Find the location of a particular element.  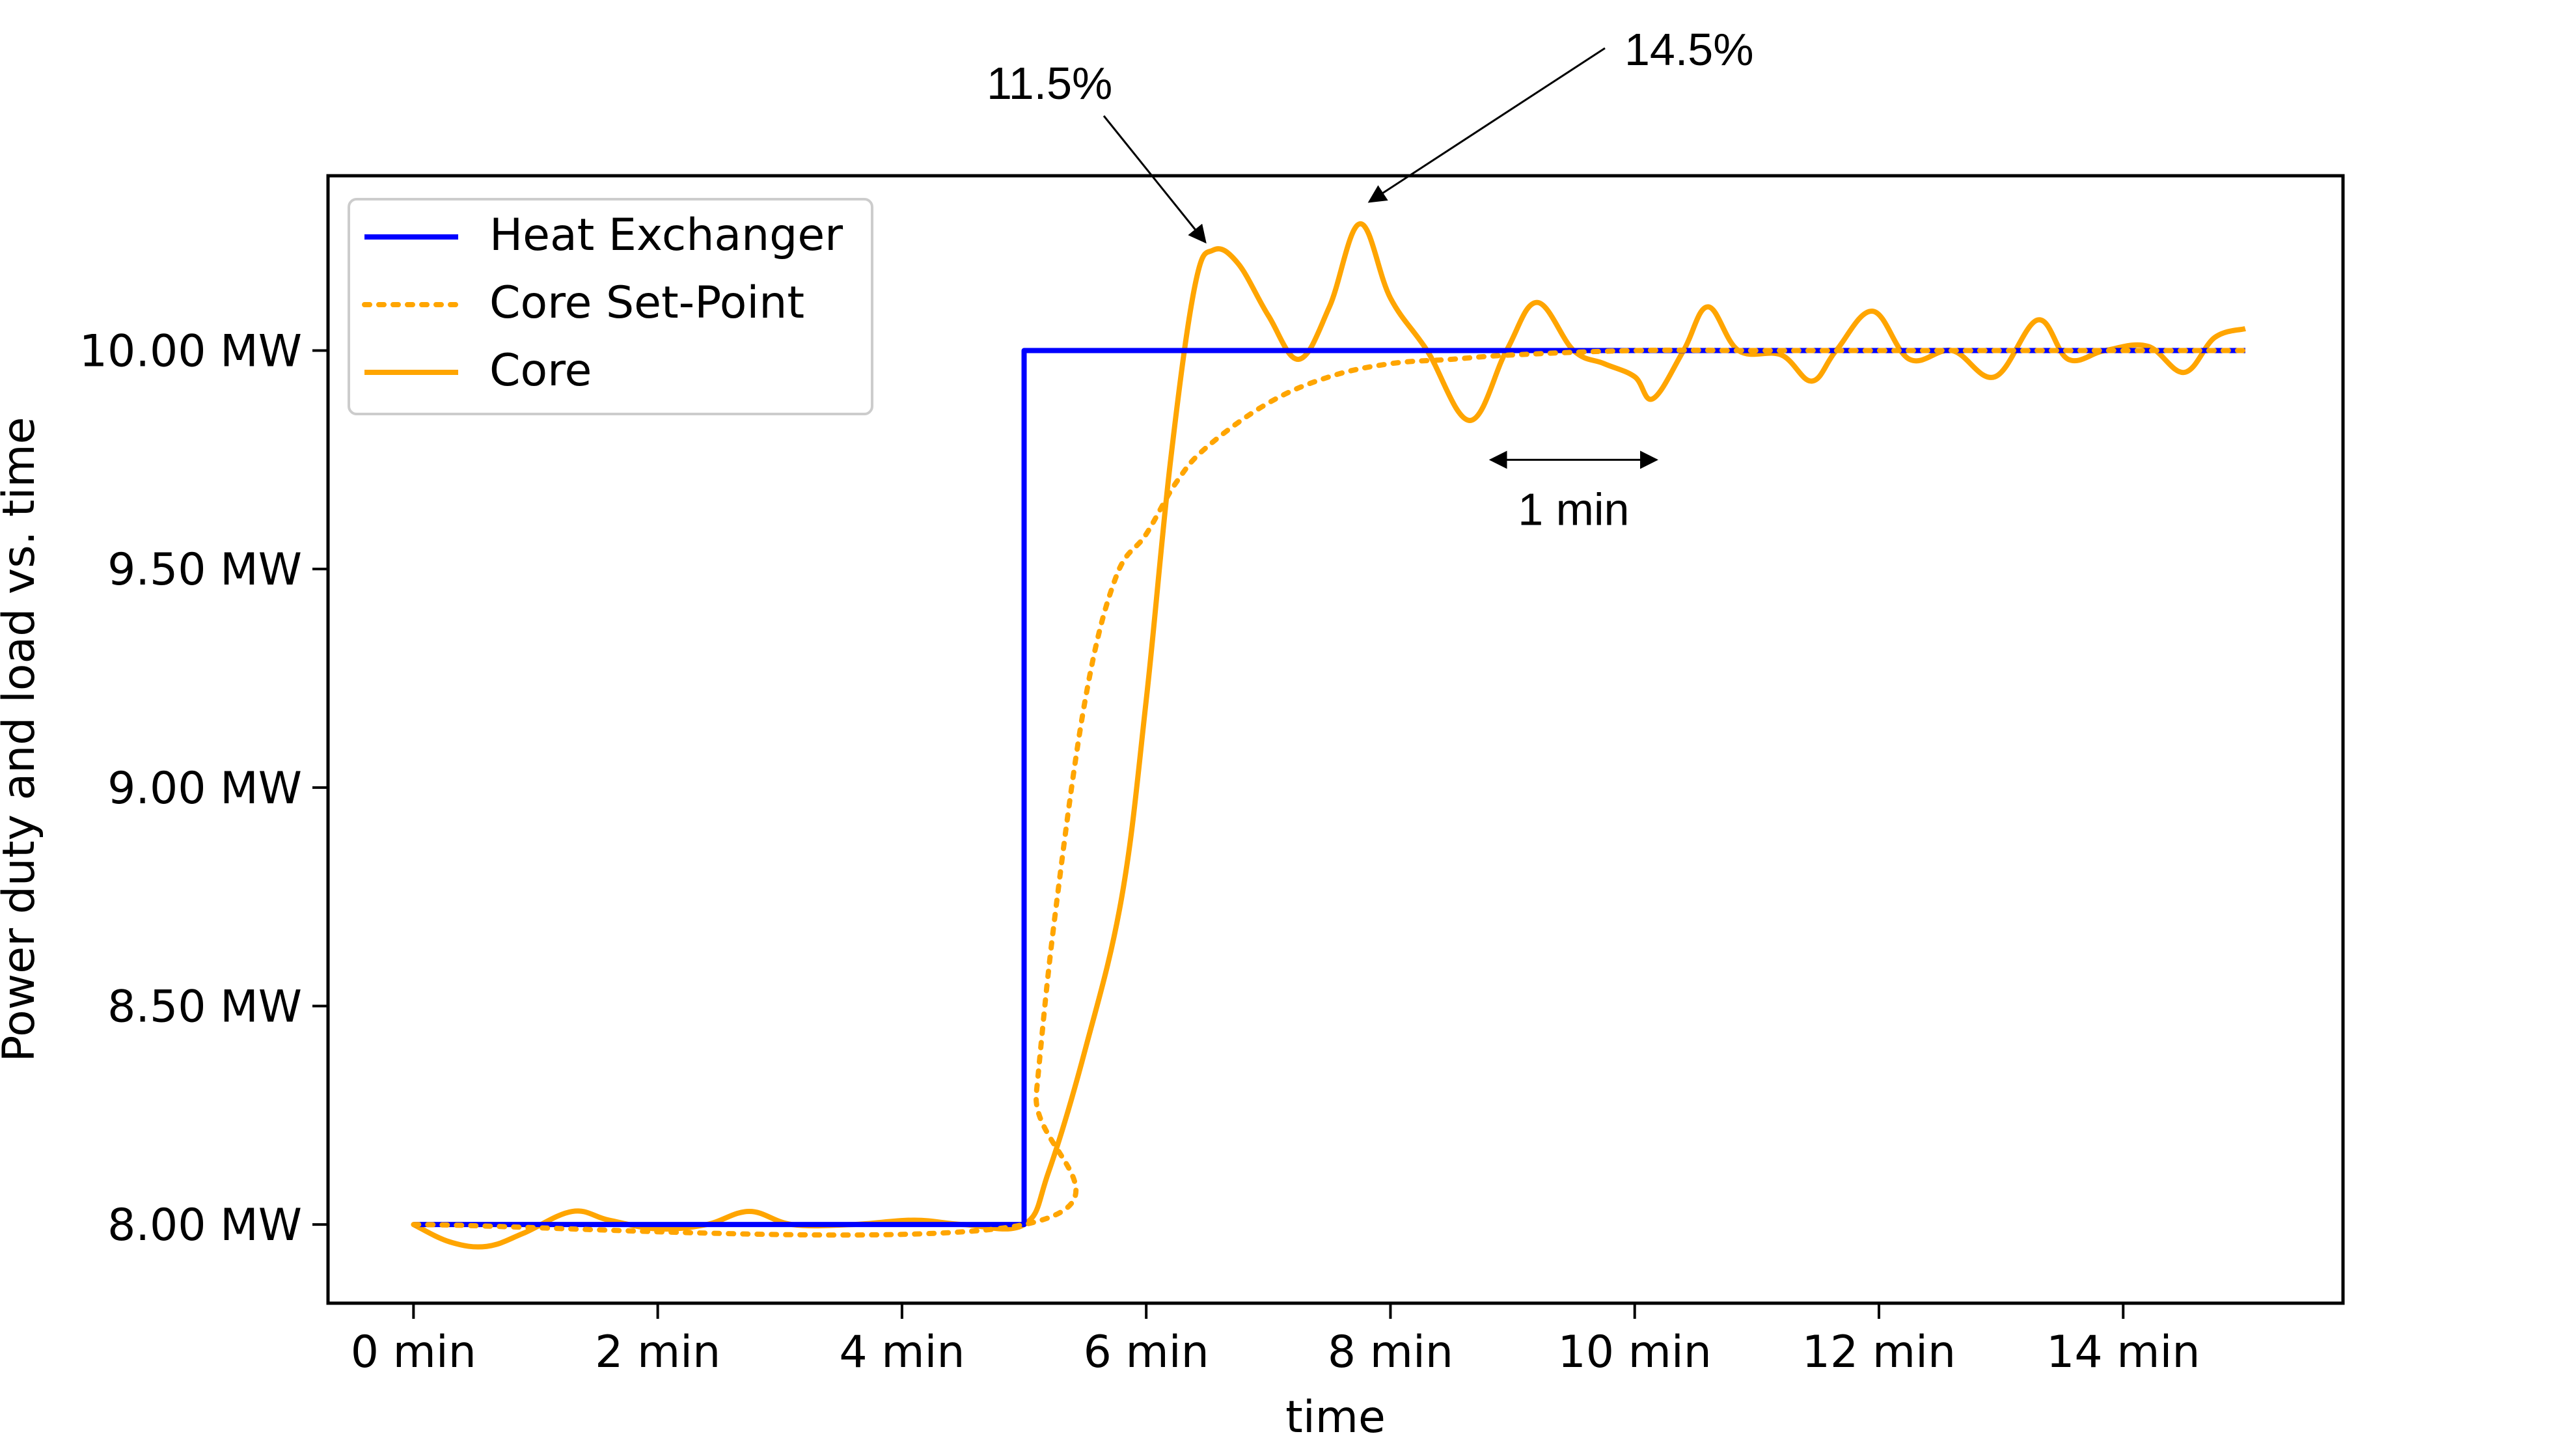

y-tick-label: 10.00 MW is located at coordinates (191, 352).